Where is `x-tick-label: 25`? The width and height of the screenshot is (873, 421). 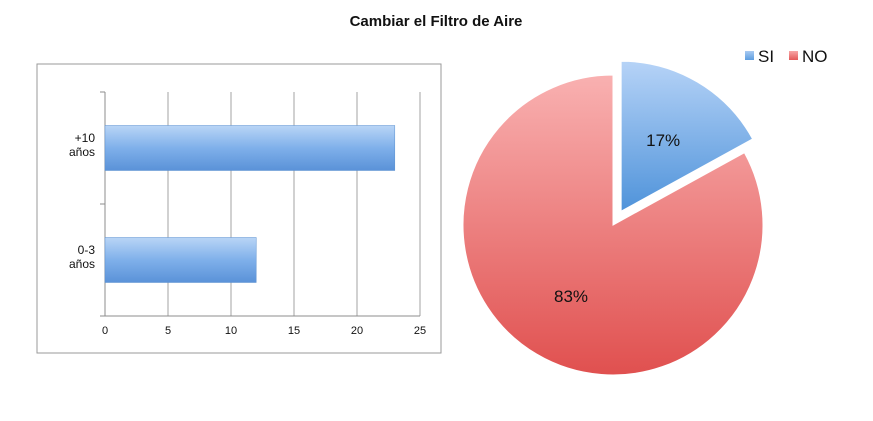
x-tick-label: 25 is located at coordinates (420, 331).